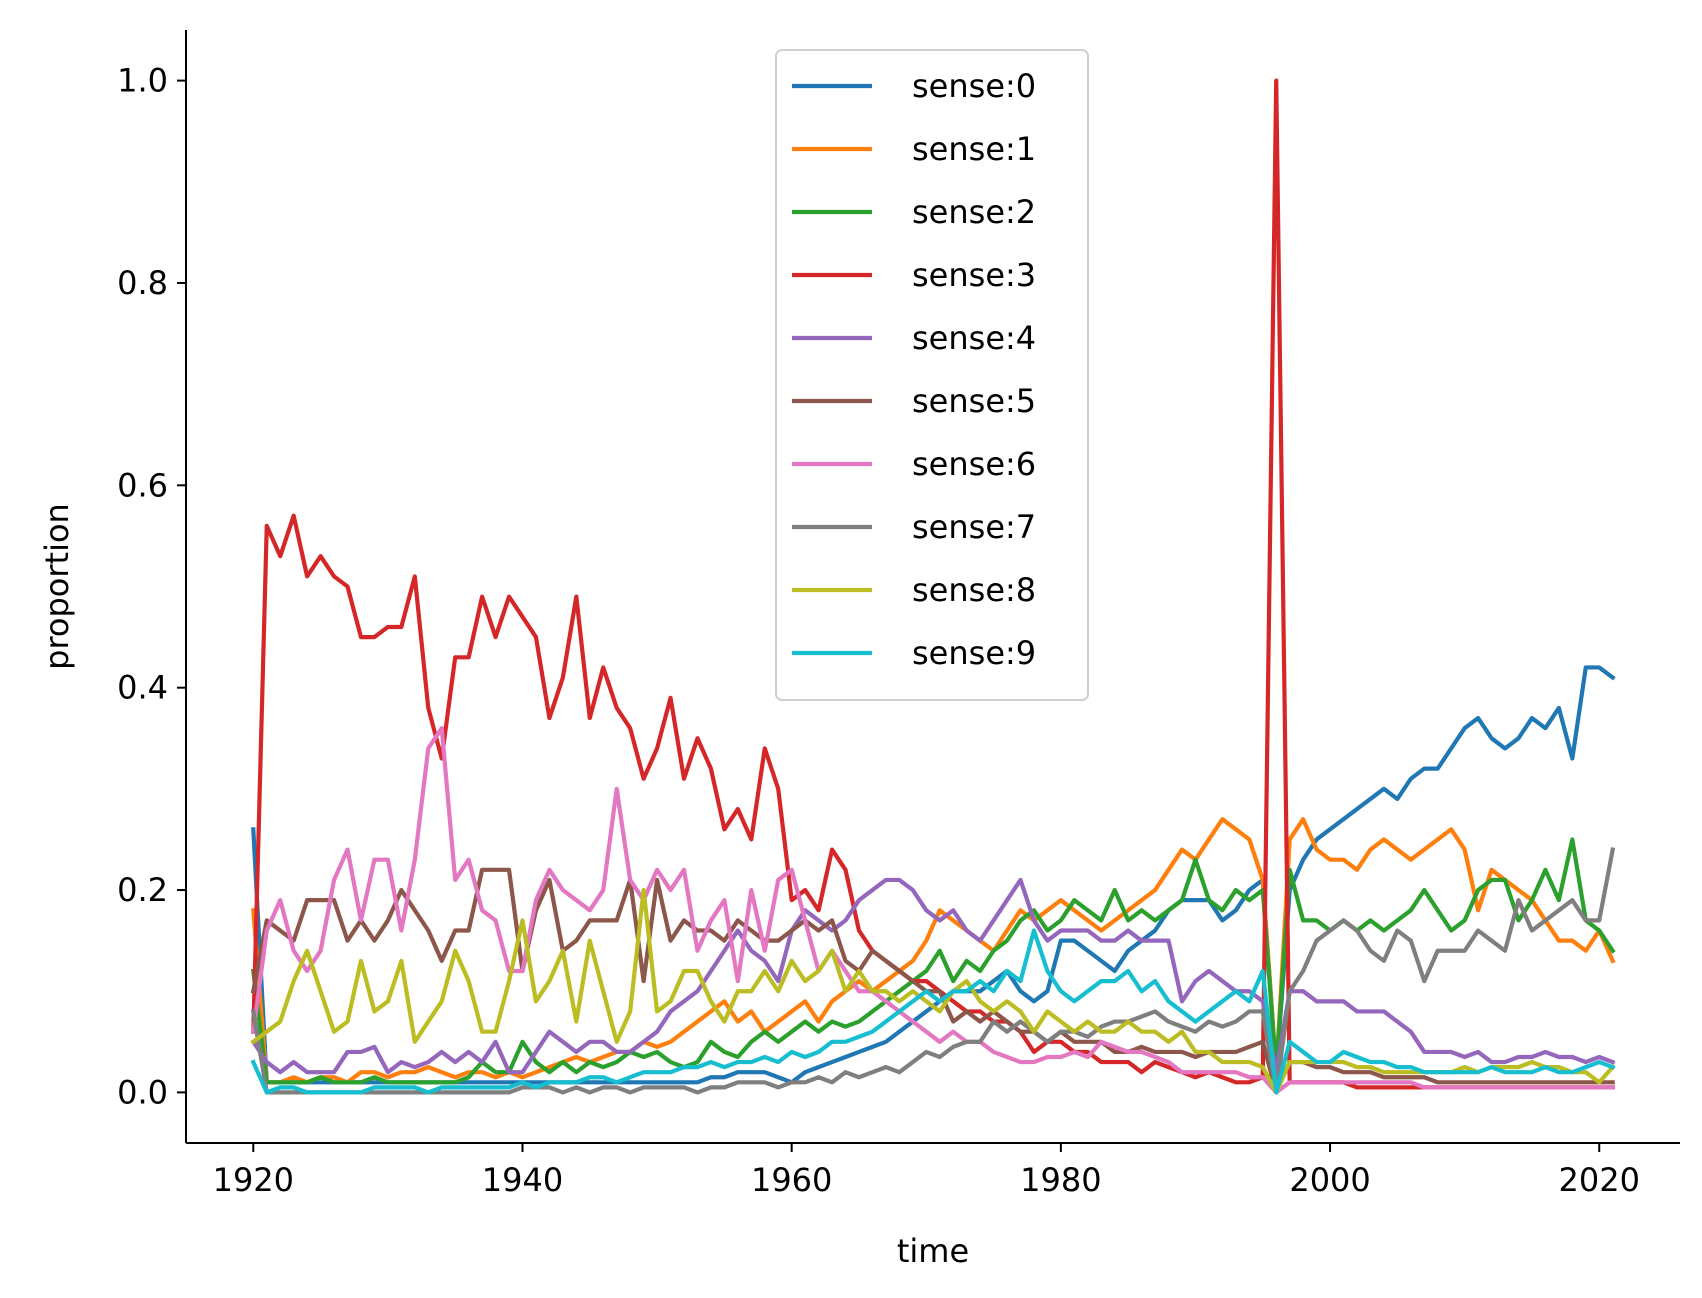  Describe the element at coordinates (974, 212) in the screenshot. I see `legend-label: sense:2` at that location.